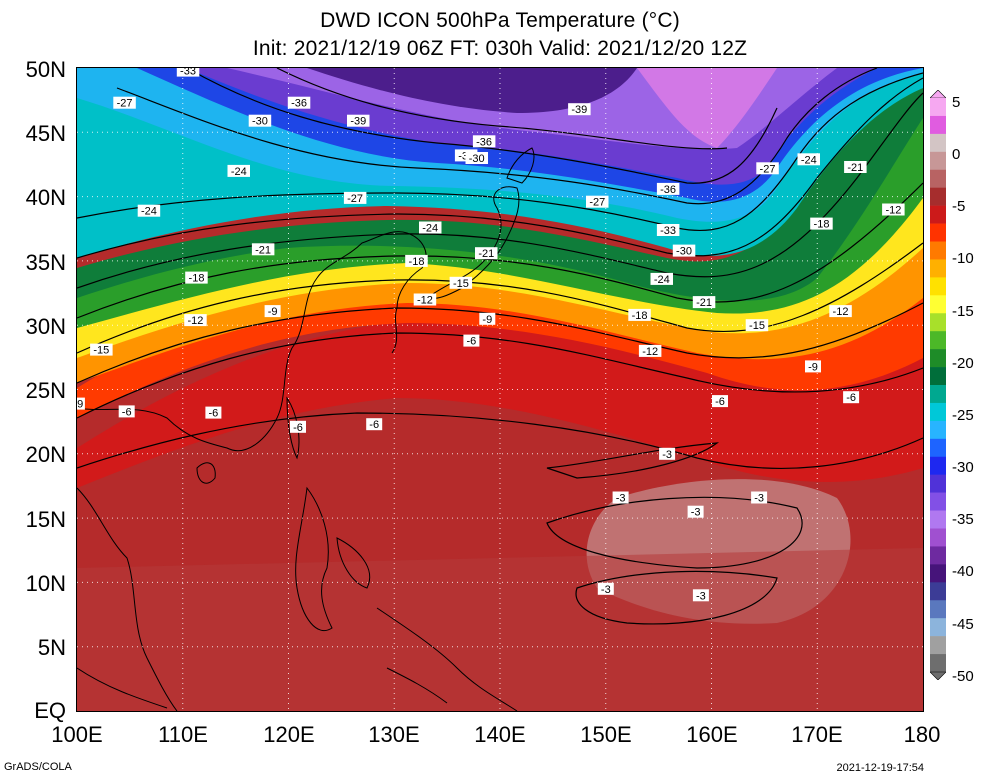  Describe the element at coordinates (959, 206) in the screenshot. I see `colorbar-label: -5` at that location.